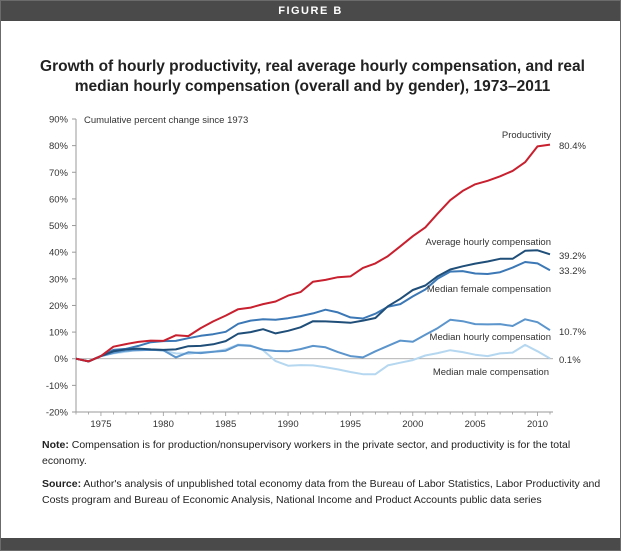 This screenshot has height=553, width=623. What do you see at coordinates (310, 11) in the screenshot?
I see `figure-header: FIGURE B` at bounding box center [310, 11].